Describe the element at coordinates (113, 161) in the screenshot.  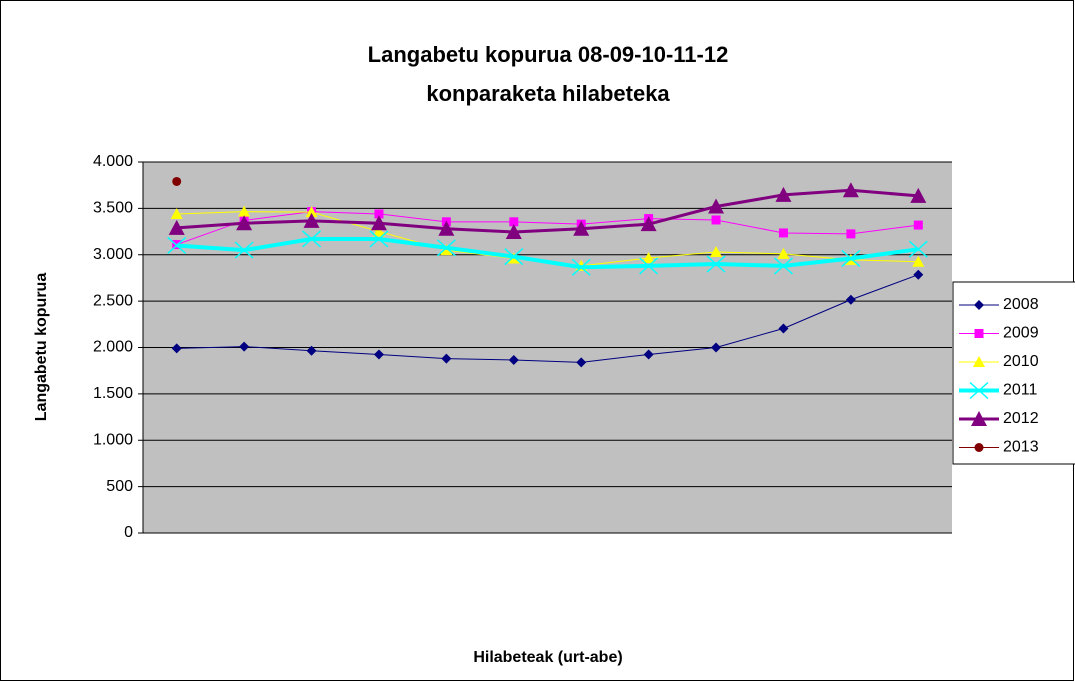
I see `y-tick-label: 4.000` at that location.